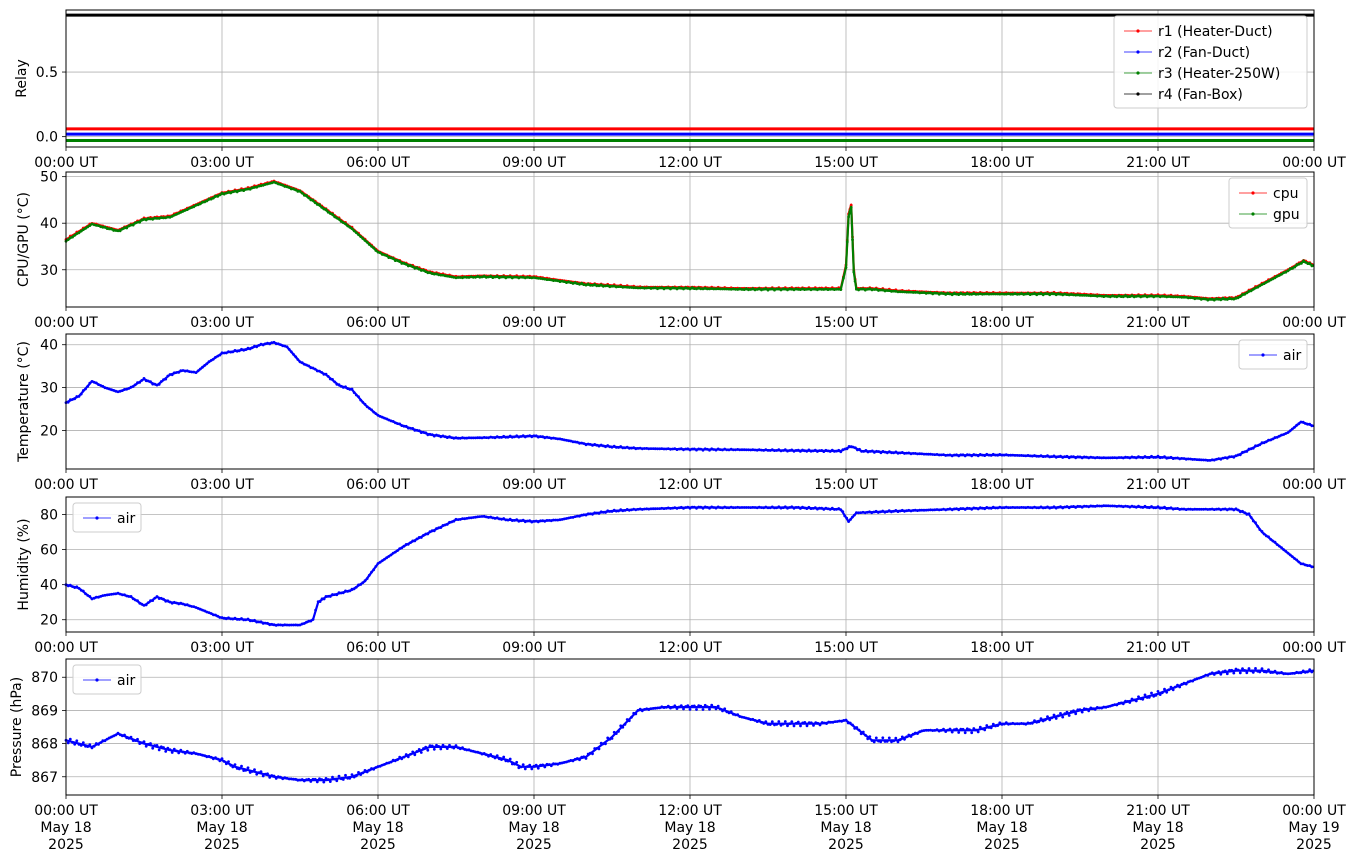 The image size is (1355, 861). Describe the element at coordinates (49, 224) in the screenshot. I see `y-tick-label: 40` at that location.